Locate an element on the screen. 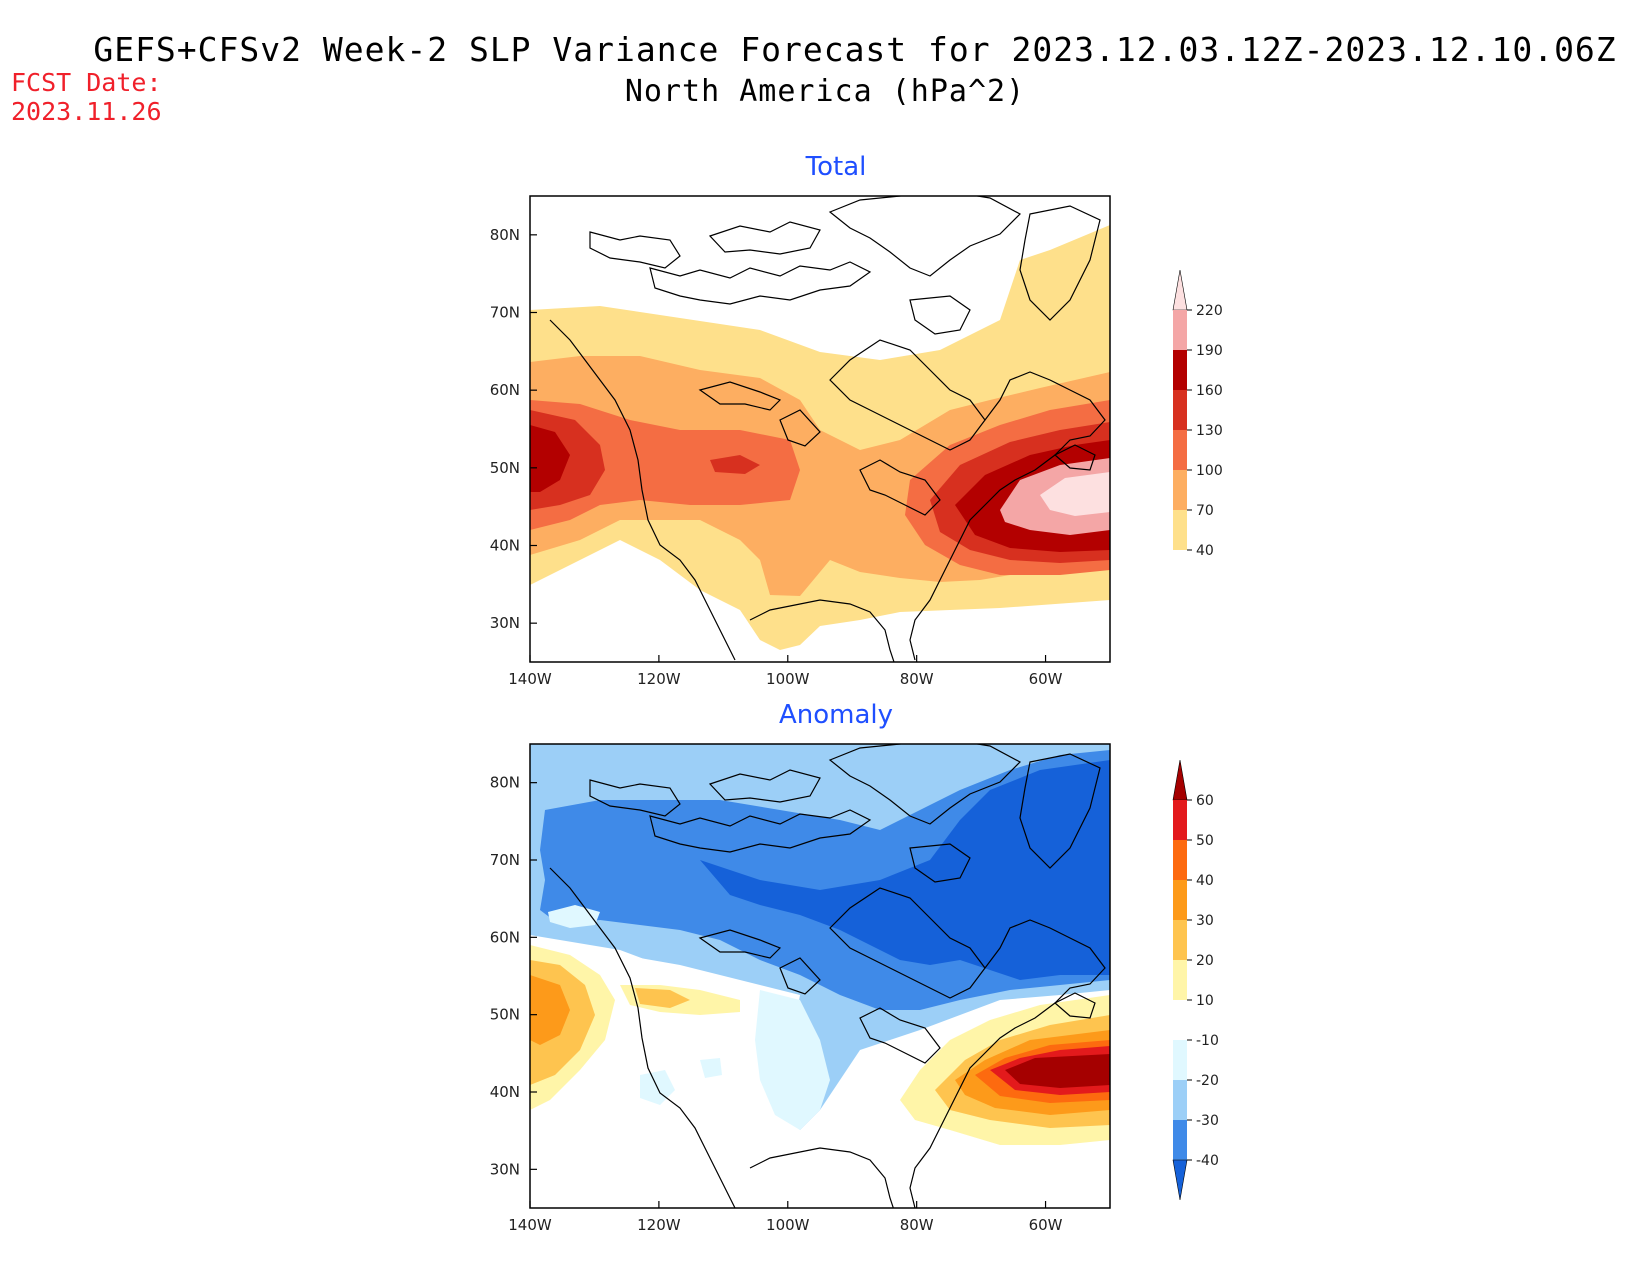 Image resolution: width=1650 pixels, height=1275 pixels. total-colorbar: 220 190 160 130 100 70 40 is located at coordinates (1197, 414).